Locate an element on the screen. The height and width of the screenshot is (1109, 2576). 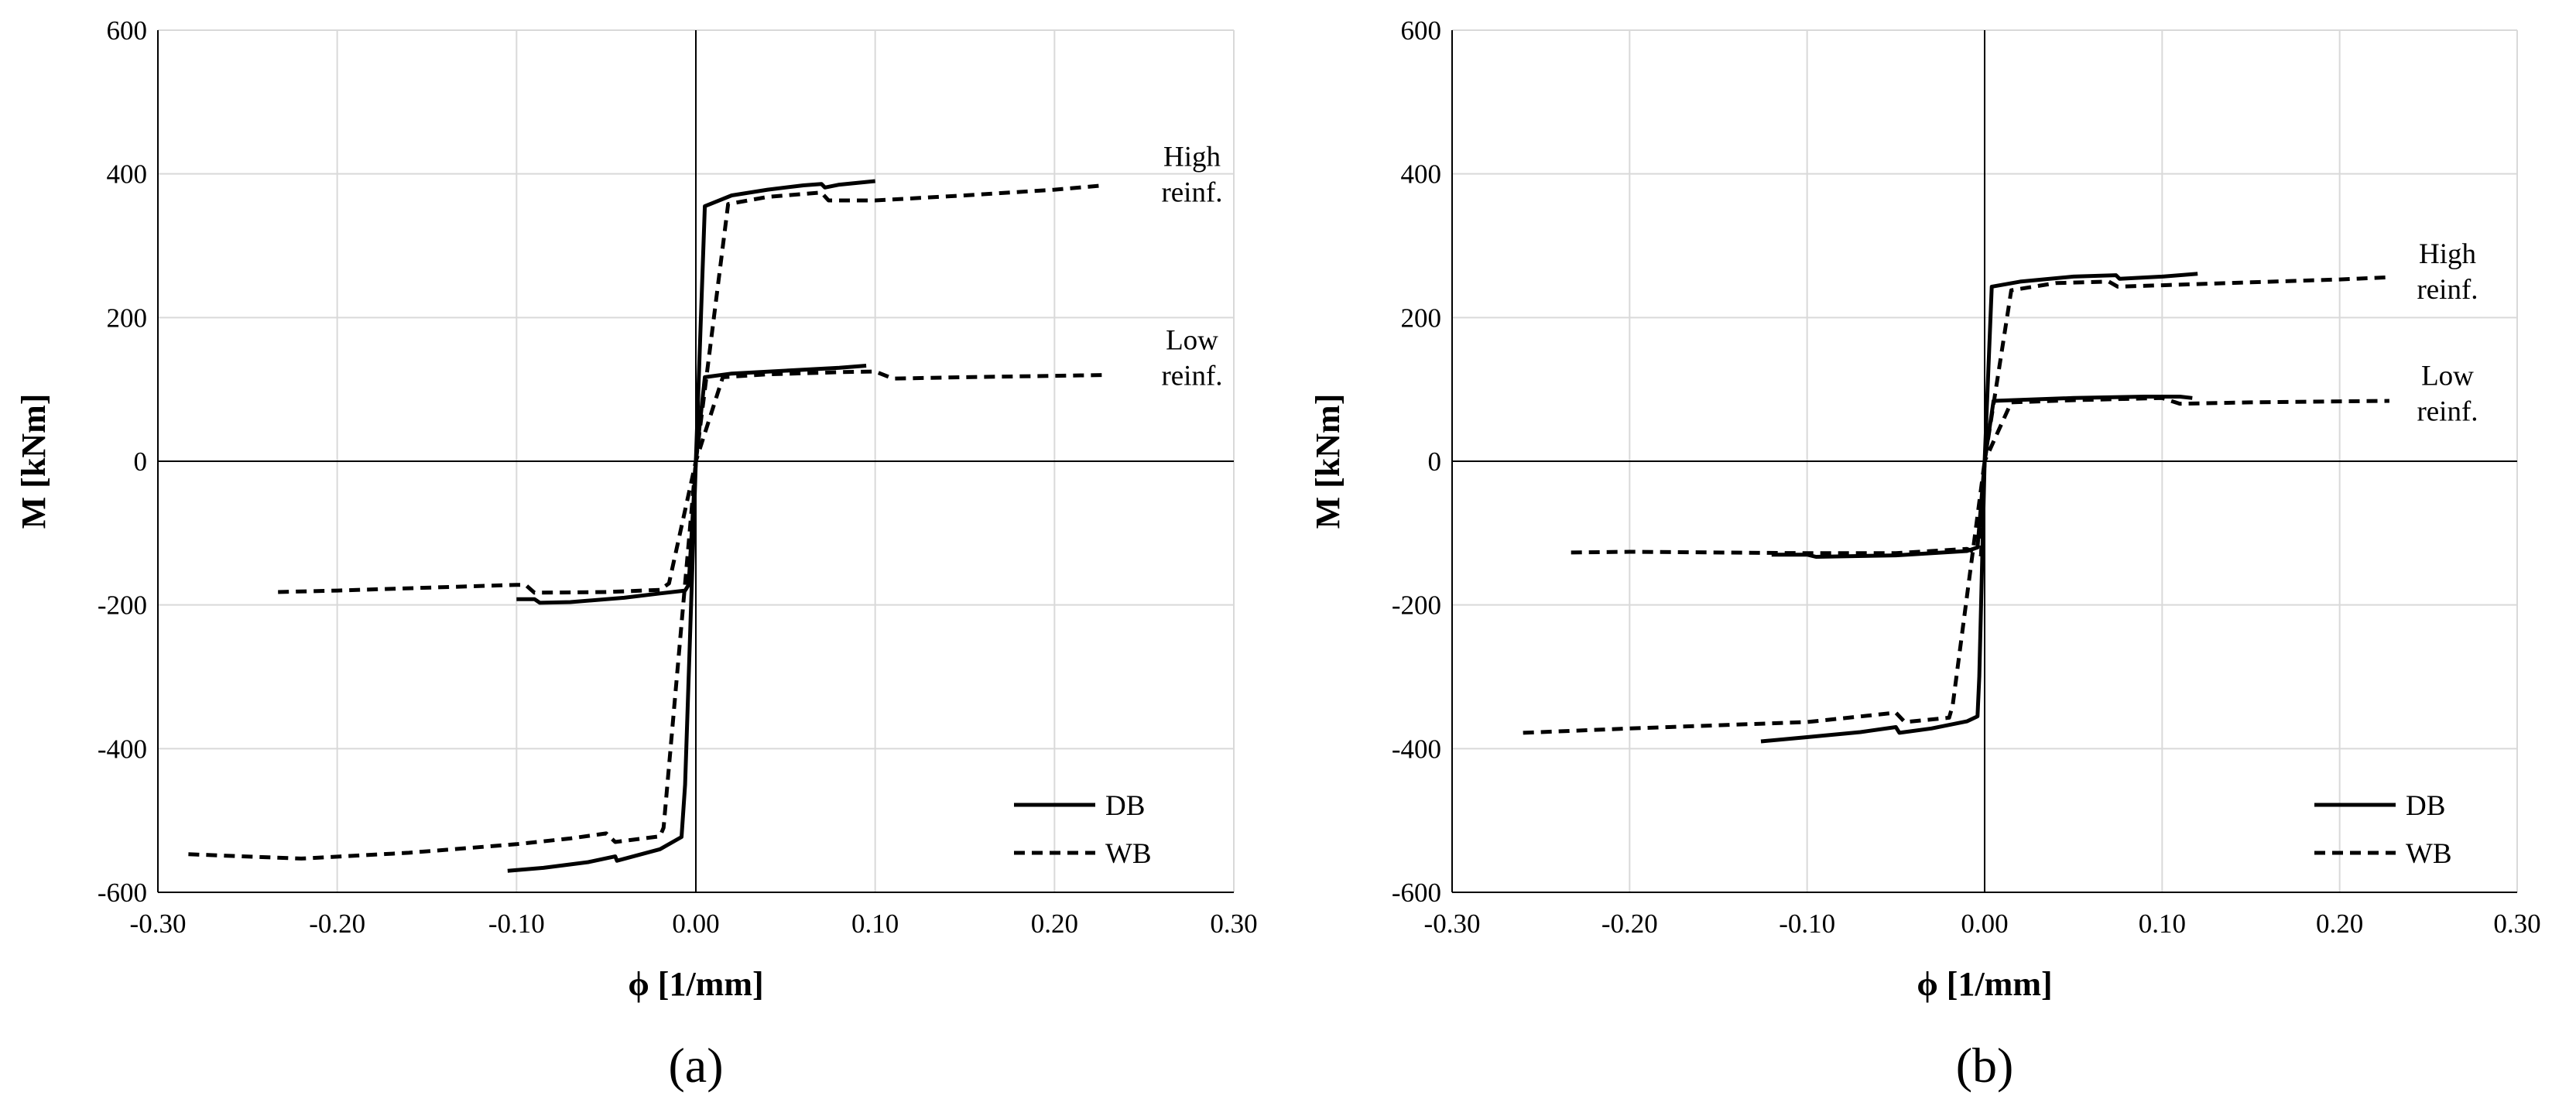
series-line-wb-high-reinf is located at coordinates (1956, 505).